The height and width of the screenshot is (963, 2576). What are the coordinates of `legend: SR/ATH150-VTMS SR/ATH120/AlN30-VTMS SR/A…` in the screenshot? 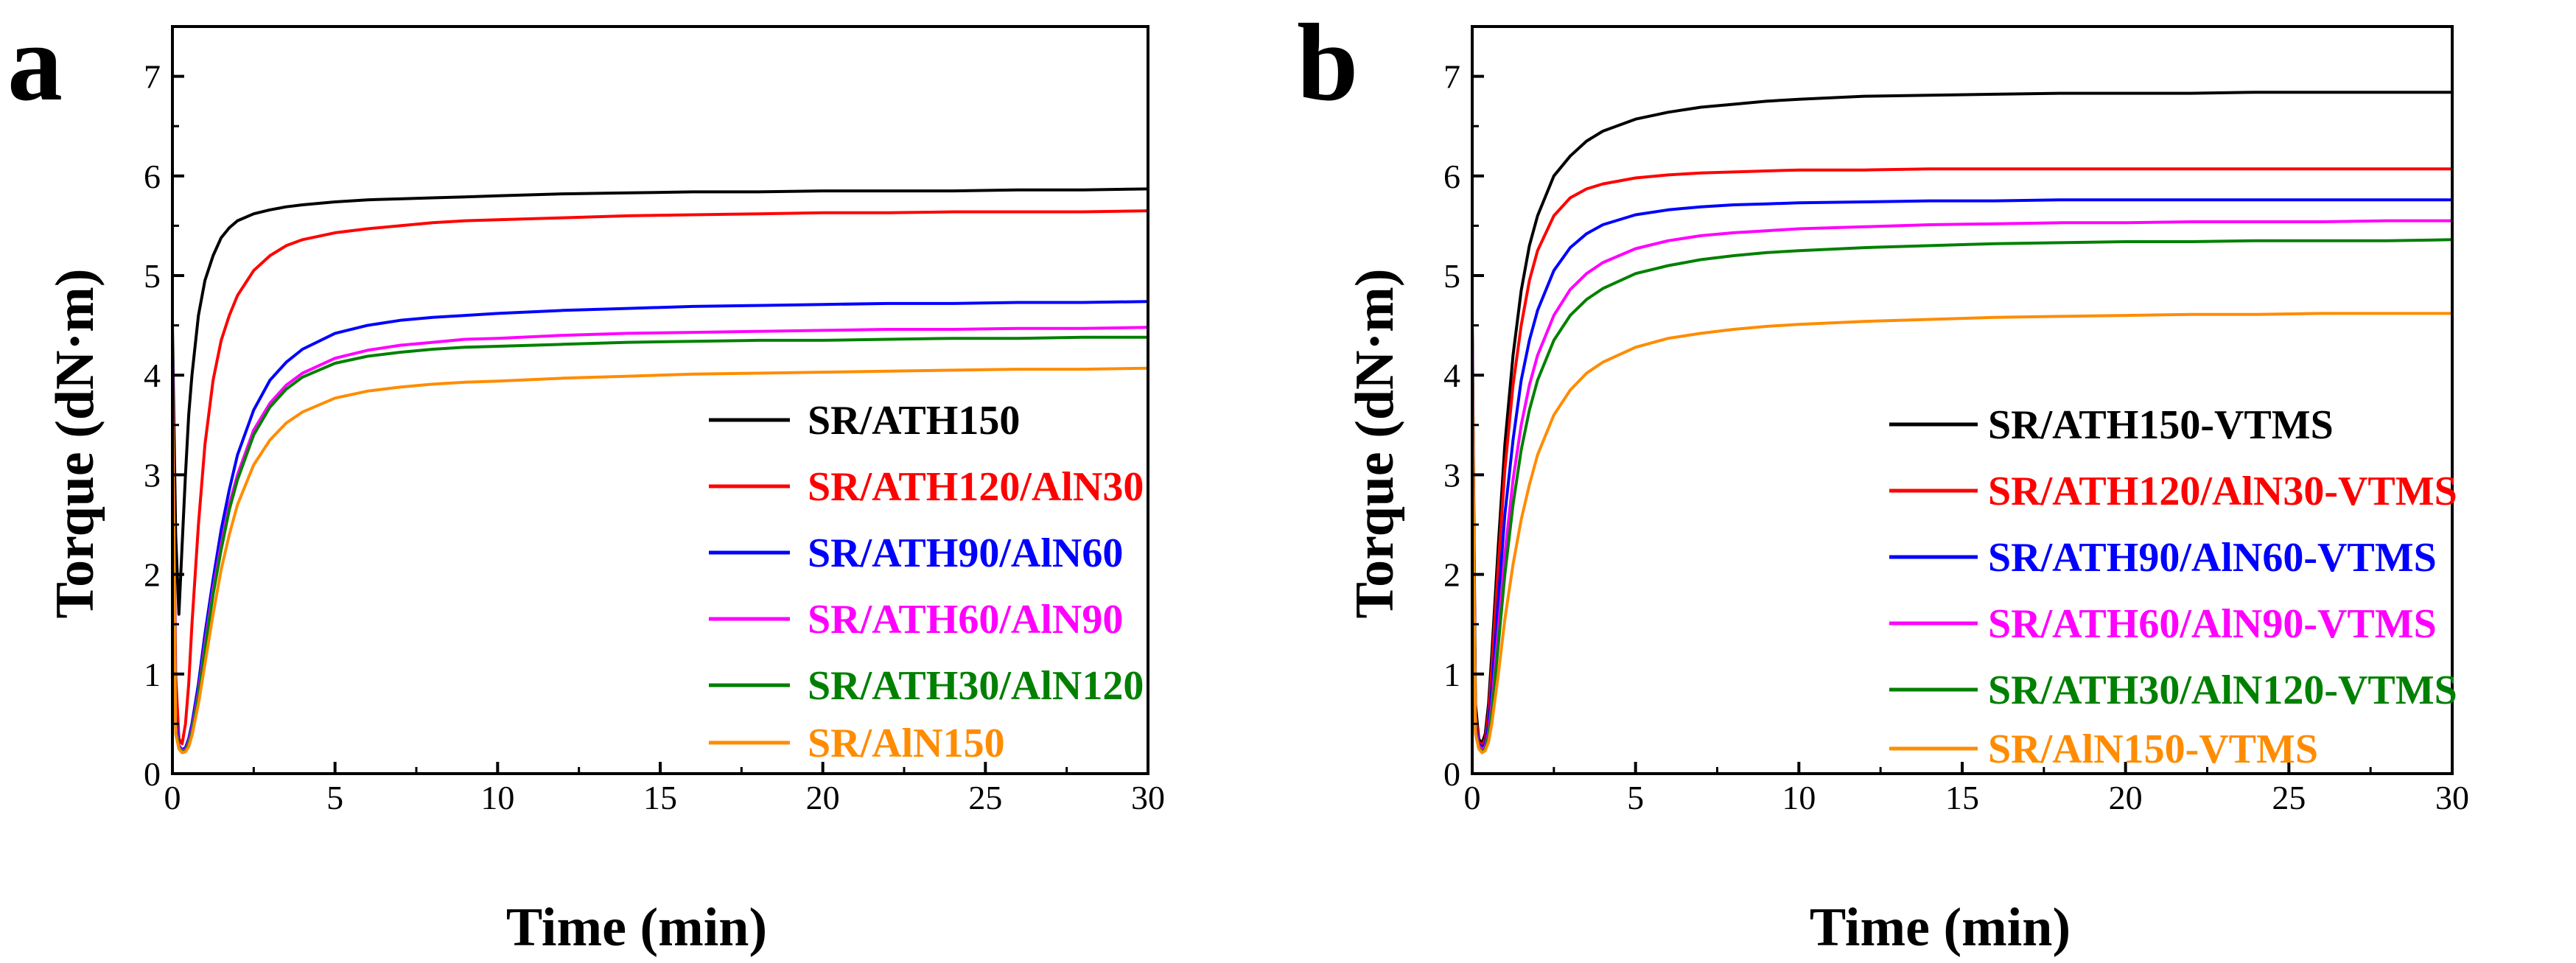 It's located at (2173, 587).